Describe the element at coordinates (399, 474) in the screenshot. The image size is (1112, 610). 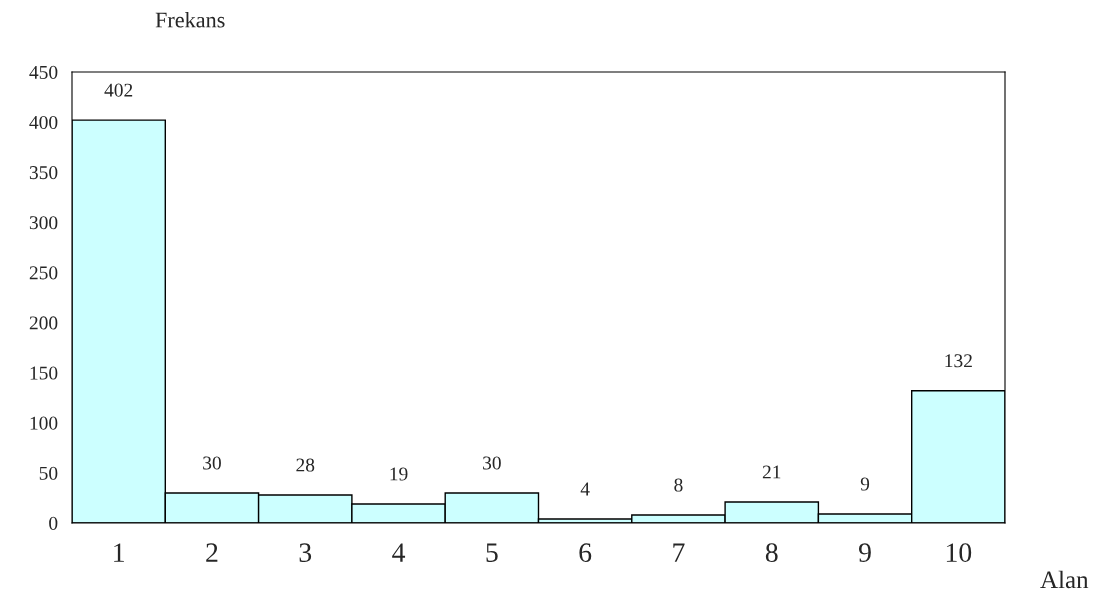
I see `data-label: 19` at that location.